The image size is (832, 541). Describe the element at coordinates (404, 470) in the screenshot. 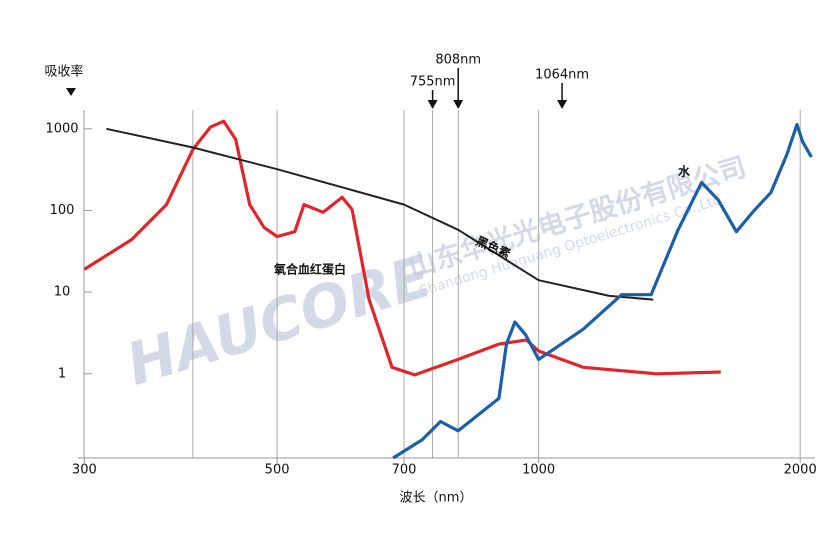

I see `x-tick-label: 700` at that location.